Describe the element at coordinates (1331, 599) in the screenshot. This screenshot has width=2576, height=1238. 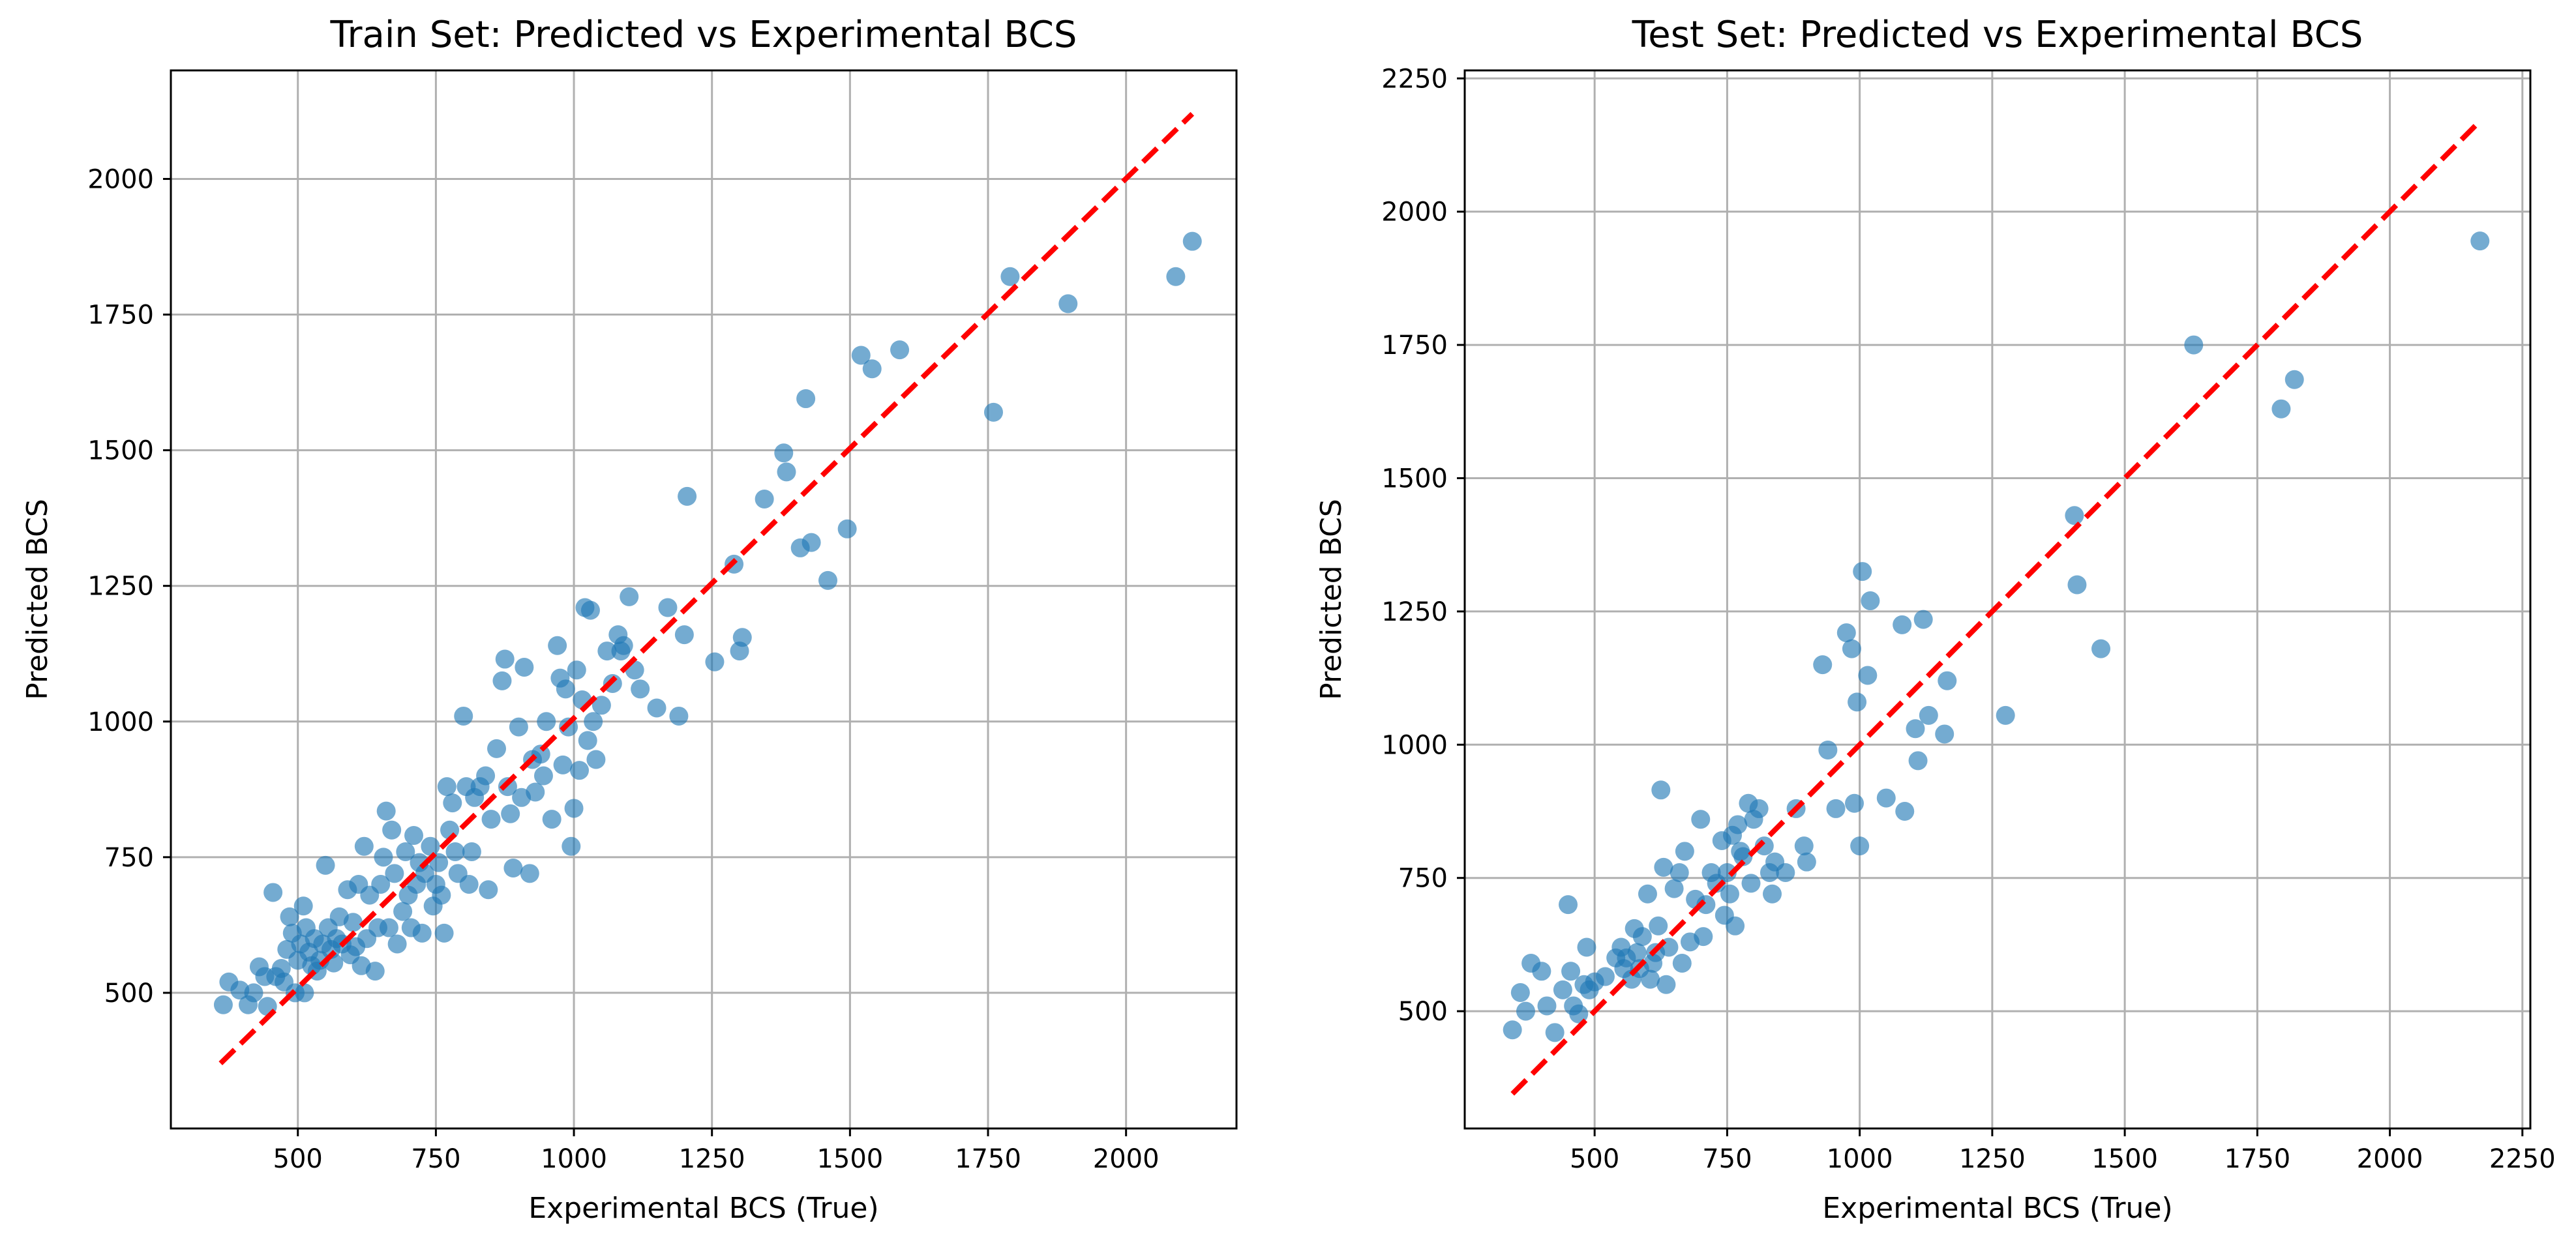
I see `test-y-axis-label: Predicted BCS` at that location.